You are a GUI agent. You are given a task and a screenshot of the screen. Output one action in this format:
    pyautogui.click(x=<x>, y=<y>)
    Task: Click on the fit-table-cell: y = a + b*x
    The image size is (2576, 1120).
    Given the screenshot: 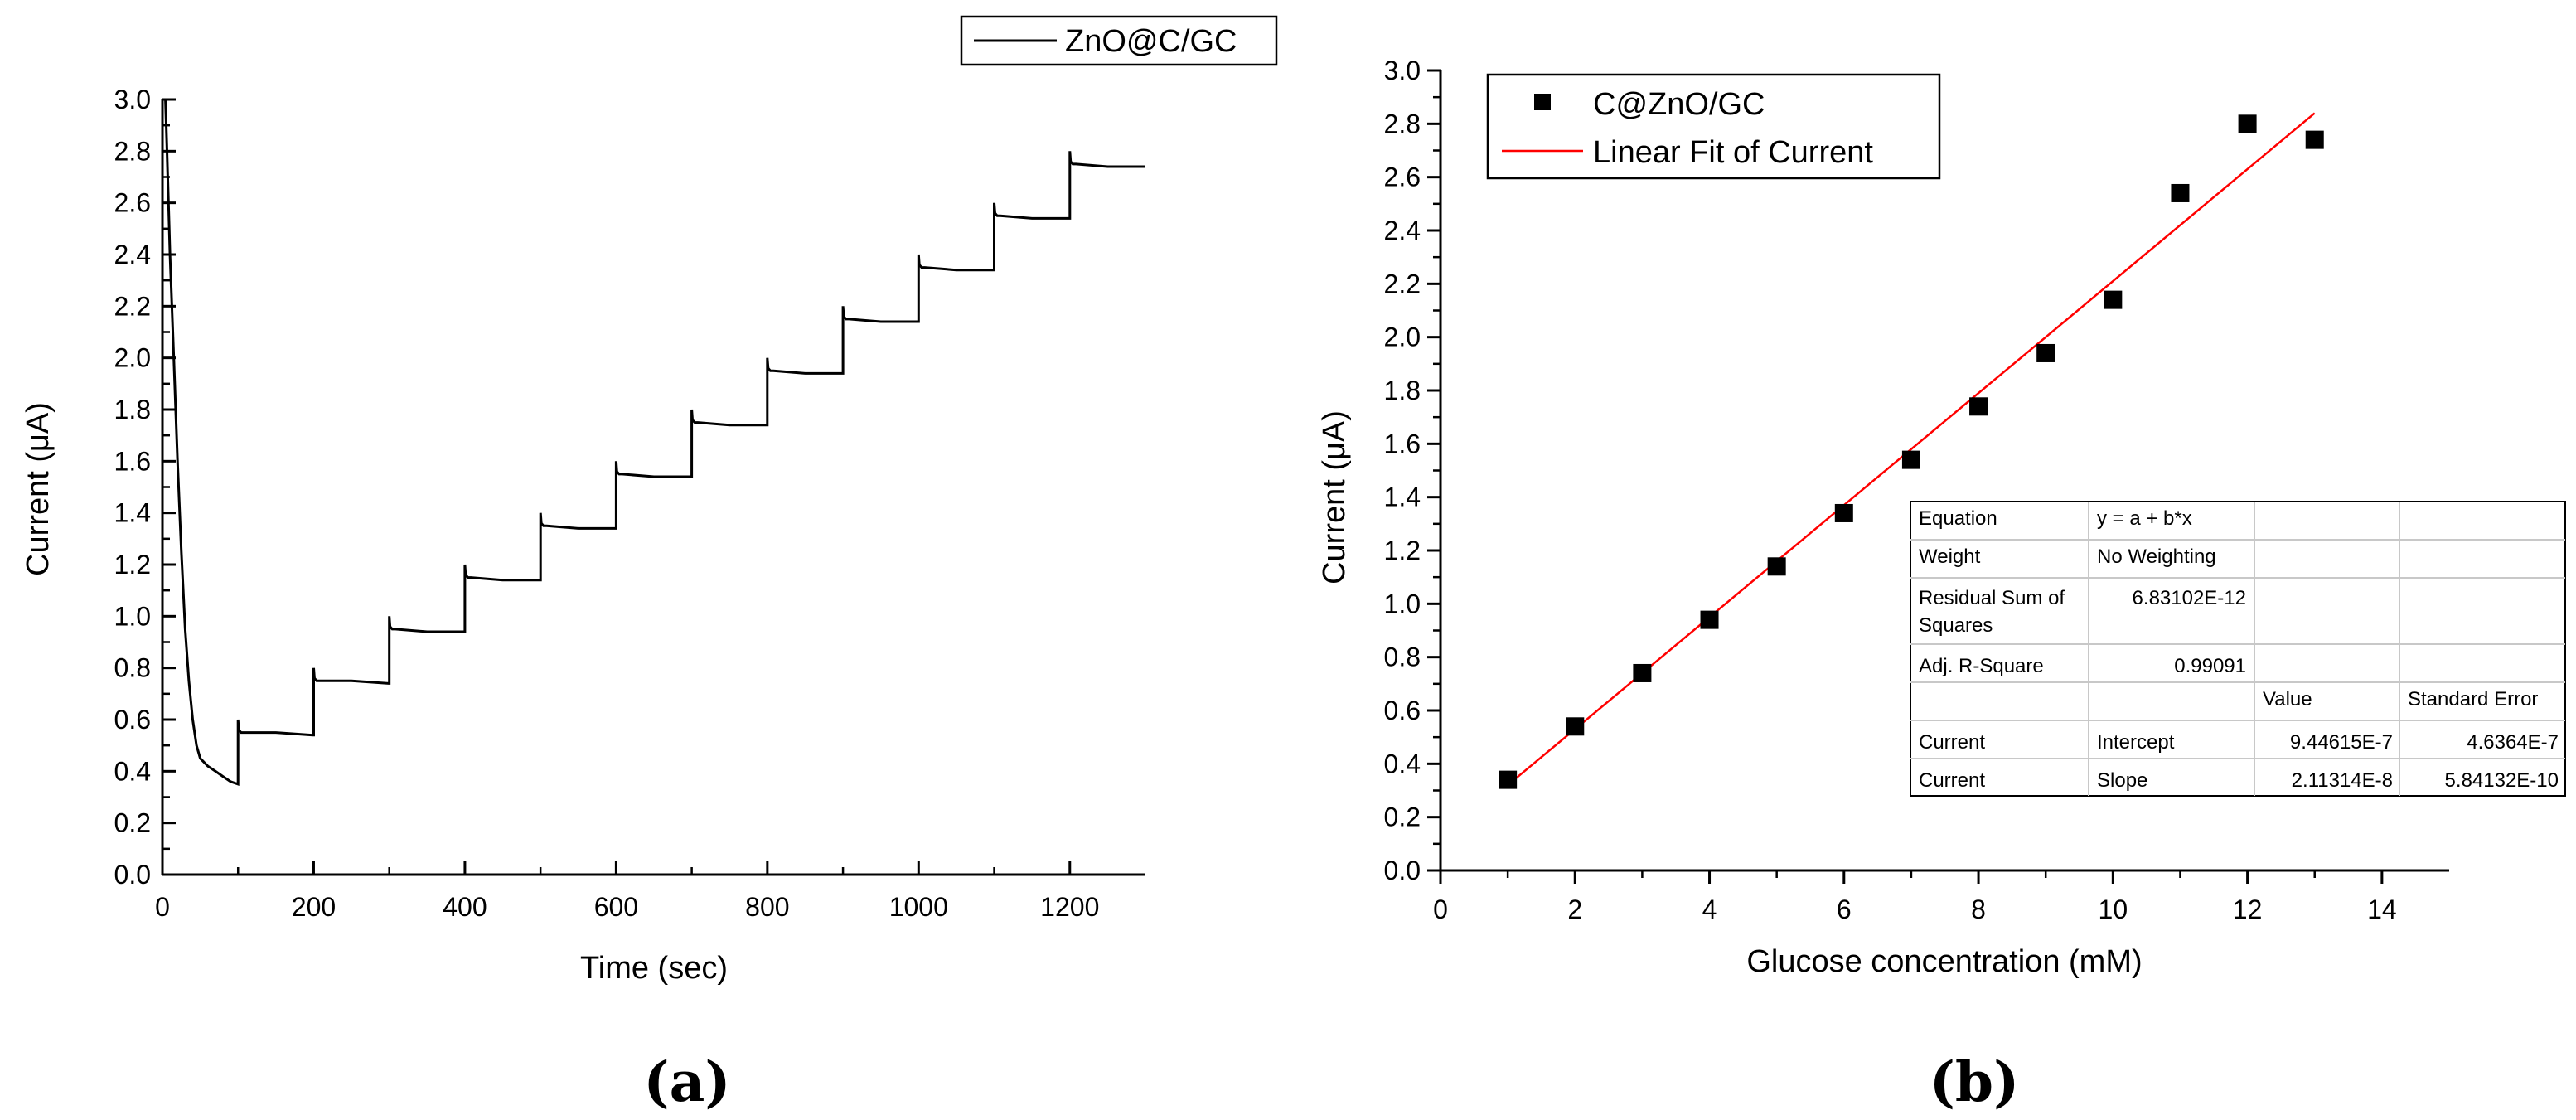 What is the action you would take?
    pyautogui.click(x=2144, y=518)
    